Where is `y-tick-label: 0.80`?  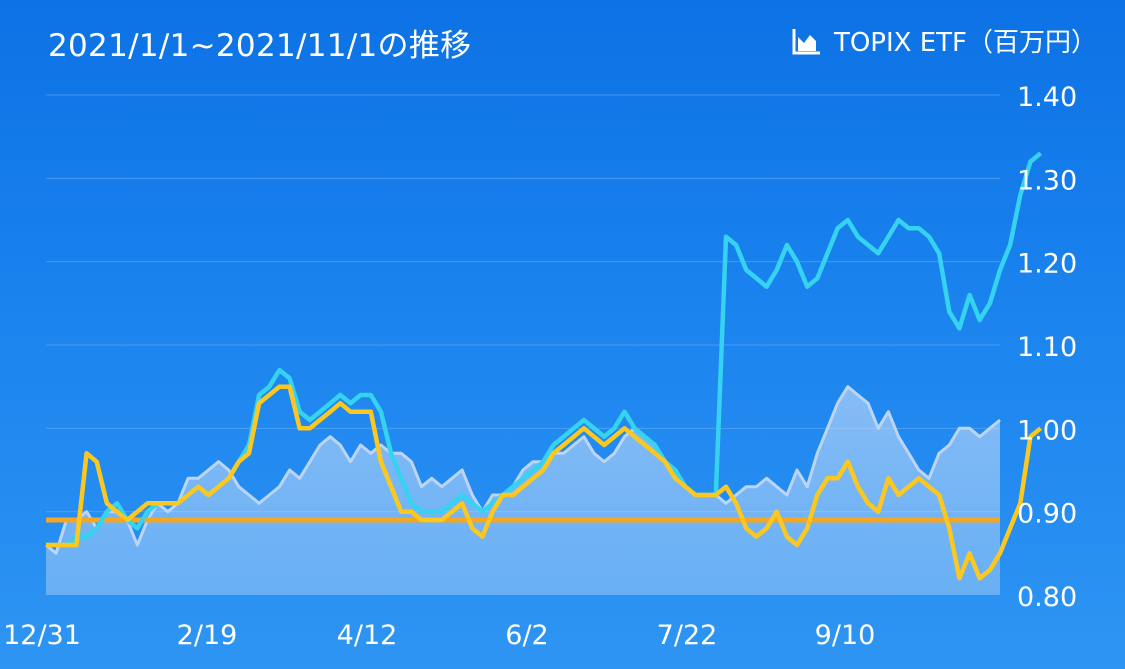
y-tick-label: 0.80 is located at coordinates (1047, 597).